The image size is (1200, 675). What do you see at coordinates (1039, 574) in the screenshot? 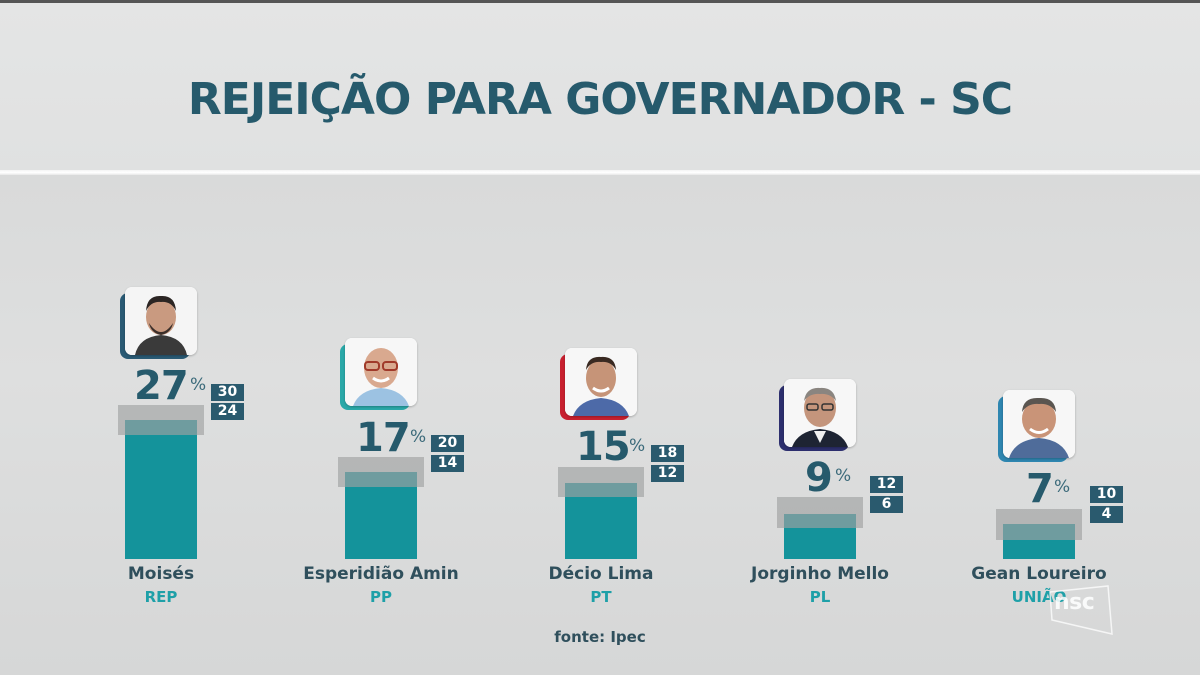
I see `candidate-name: Gean Loureiro` at bounding box center [1039, 574].